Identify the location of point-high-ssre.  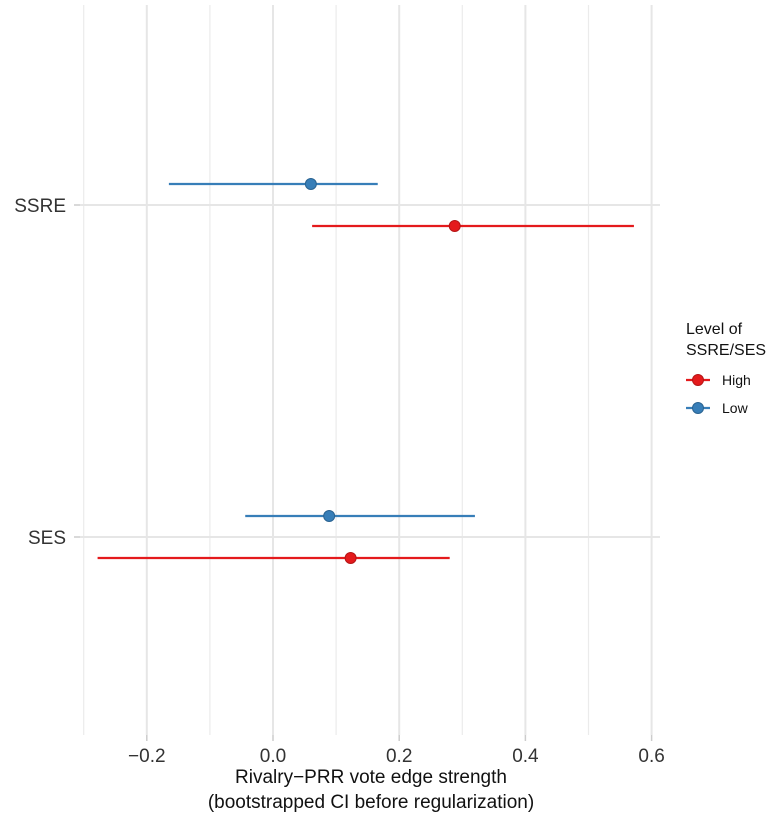
(454, 226).